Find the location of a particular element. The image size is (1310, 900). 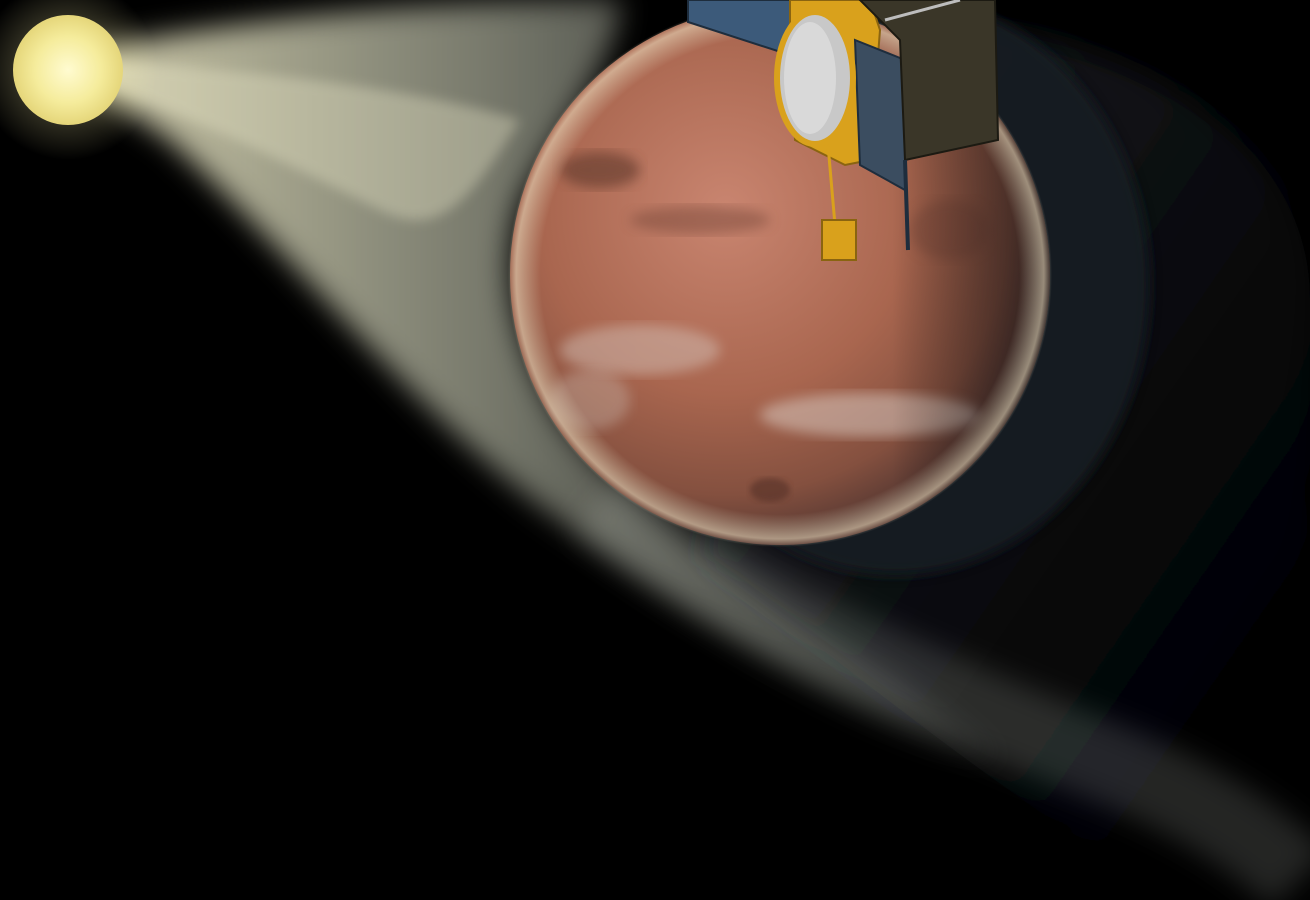

sun is located at coordinates (79, 80).